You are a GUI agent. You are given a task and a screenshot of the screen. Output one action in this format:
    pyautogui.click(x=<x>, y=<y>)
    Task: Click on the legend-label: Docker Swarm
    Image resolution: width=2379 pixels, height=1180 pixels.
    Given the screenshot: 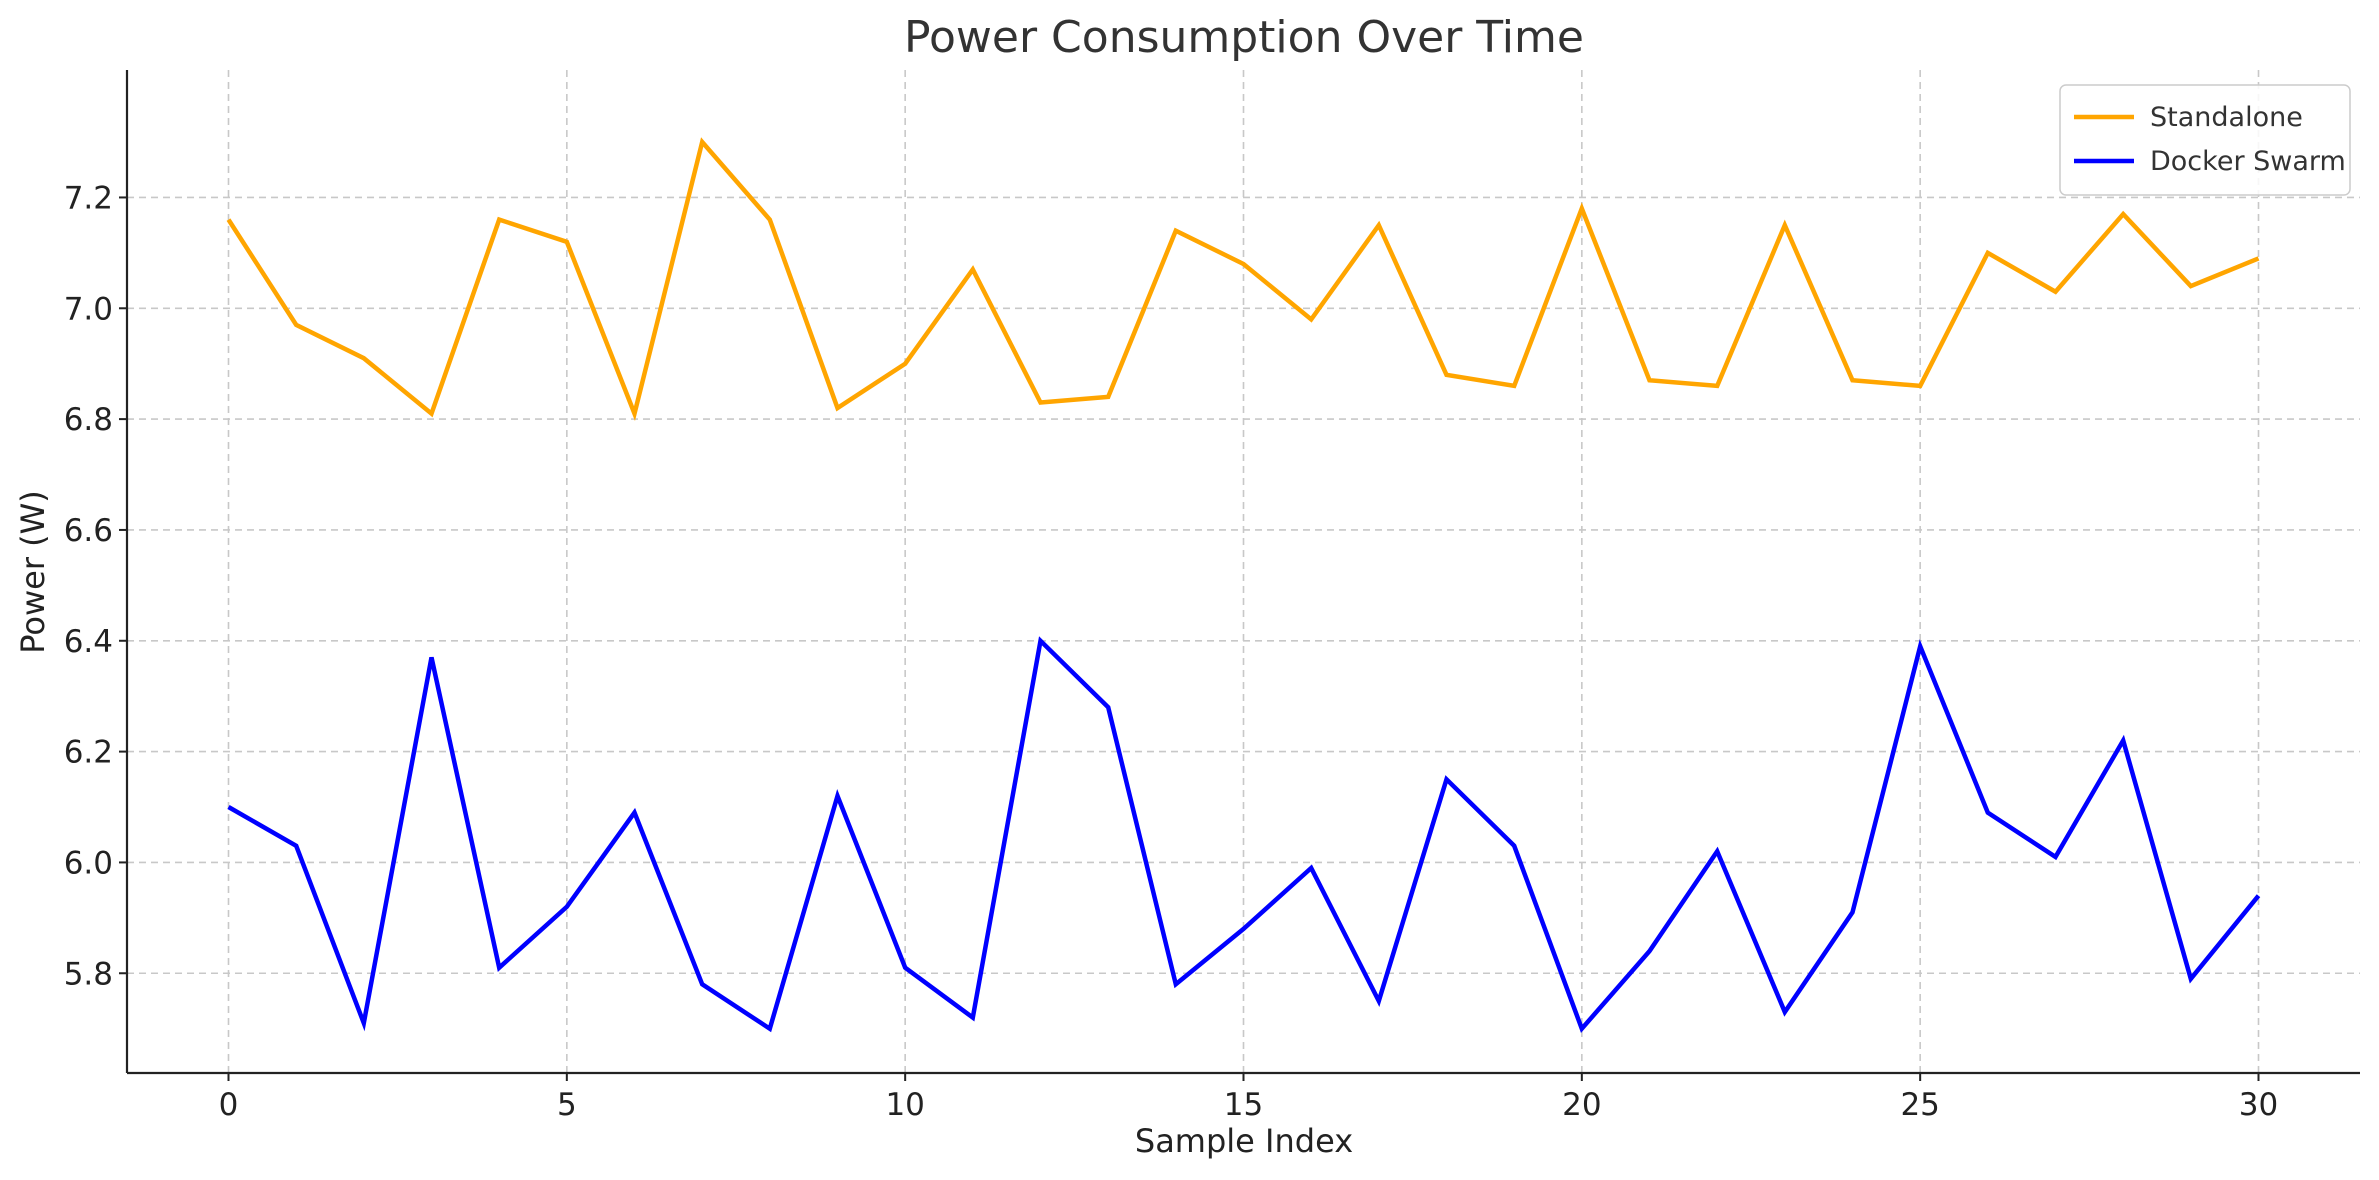 What is the action you would take?
    pyautogui.click(x=2248, y=161)
    